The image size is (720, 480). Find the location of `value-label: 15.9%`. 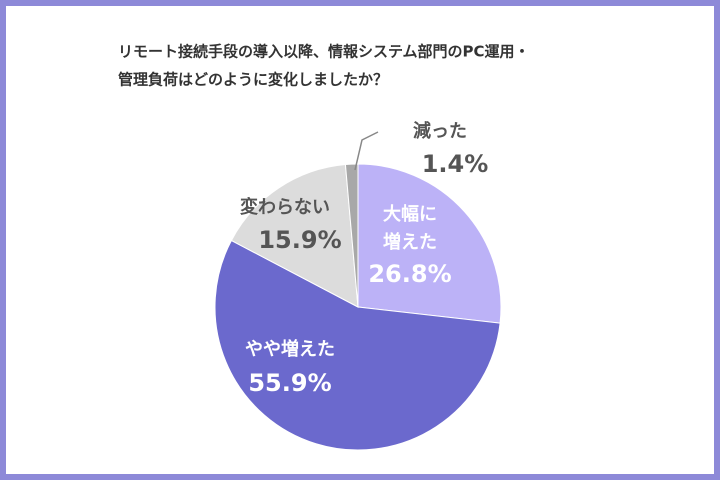

value-label: 15.9% is located at coordinates (299, 240).